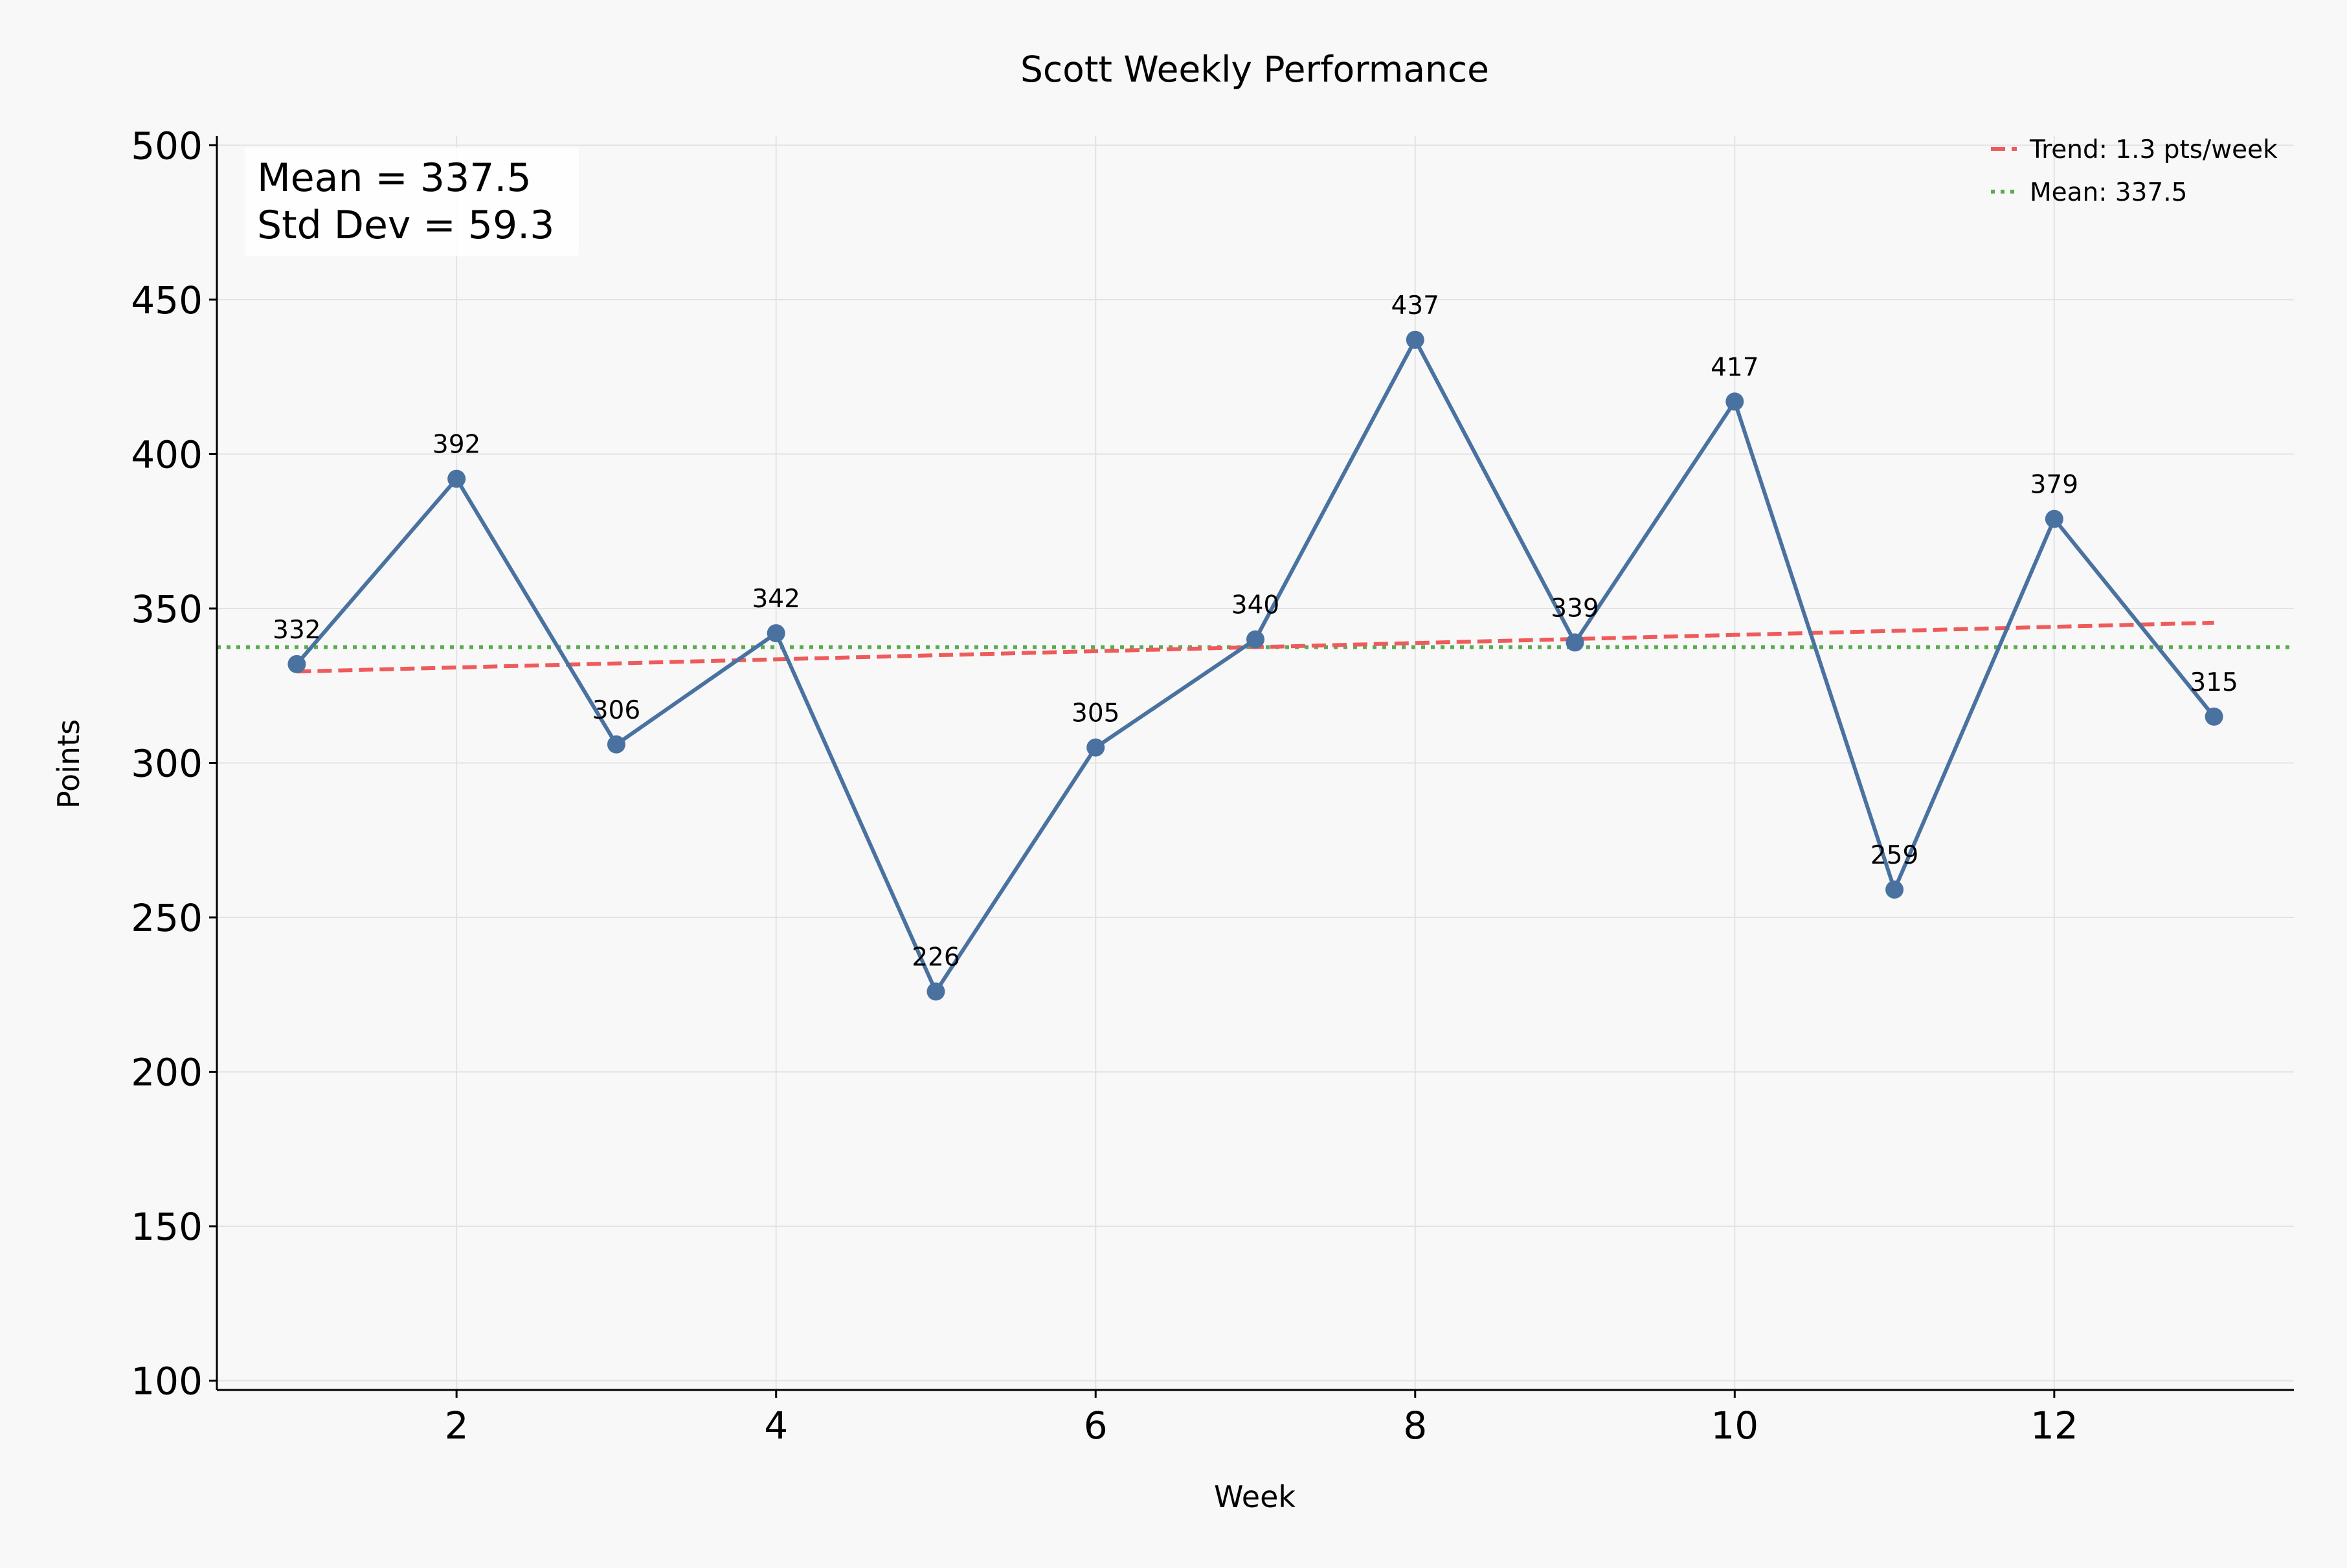 The width and height of the screenshot is (2347, 1568). I want to click on y-tick-label: 350, so click(167, 609).